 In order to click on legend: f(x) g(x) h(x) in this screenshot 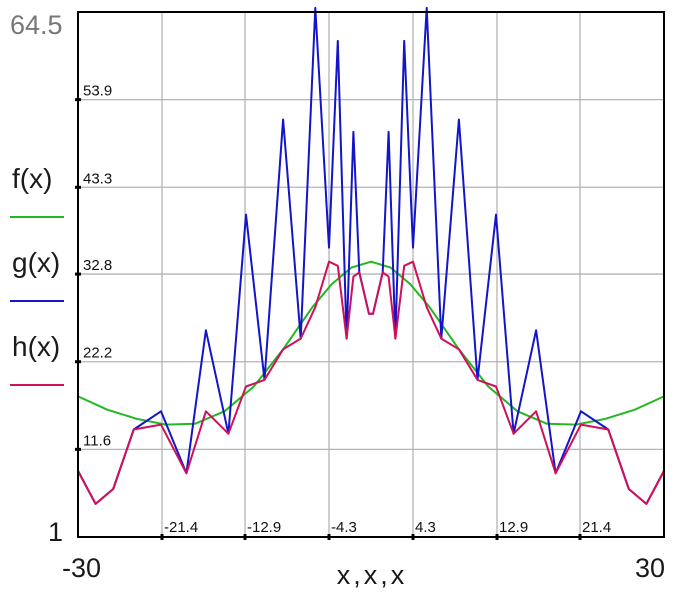, I will do `click(37, 274)`.